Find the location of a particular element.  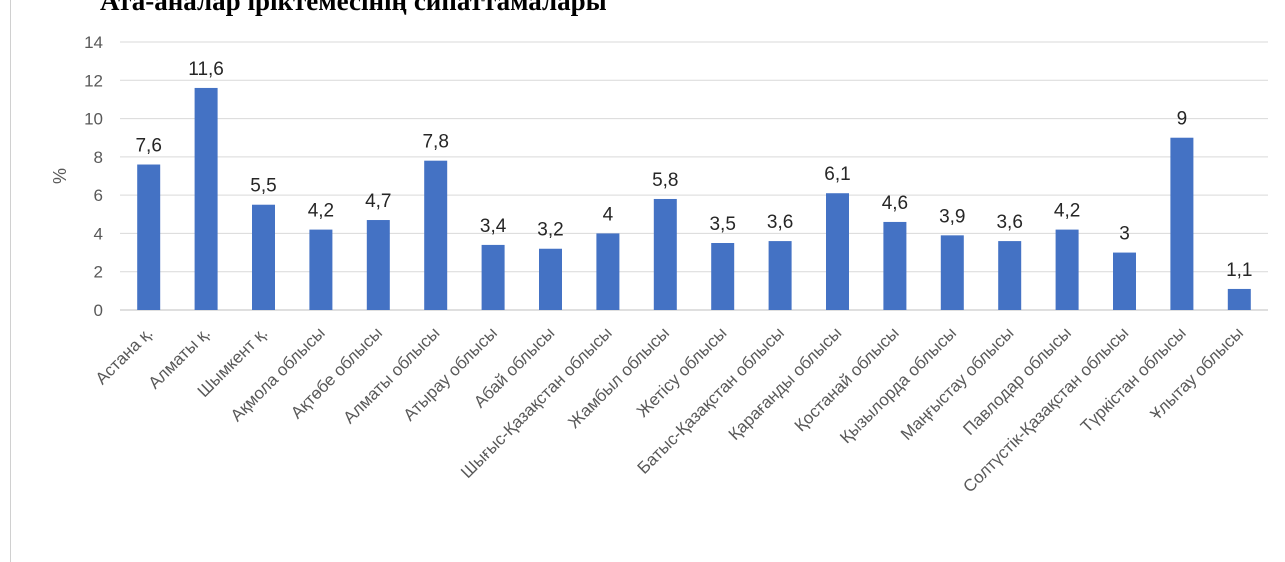

y-tick-label: 14 is located at coordinates (93, 42).